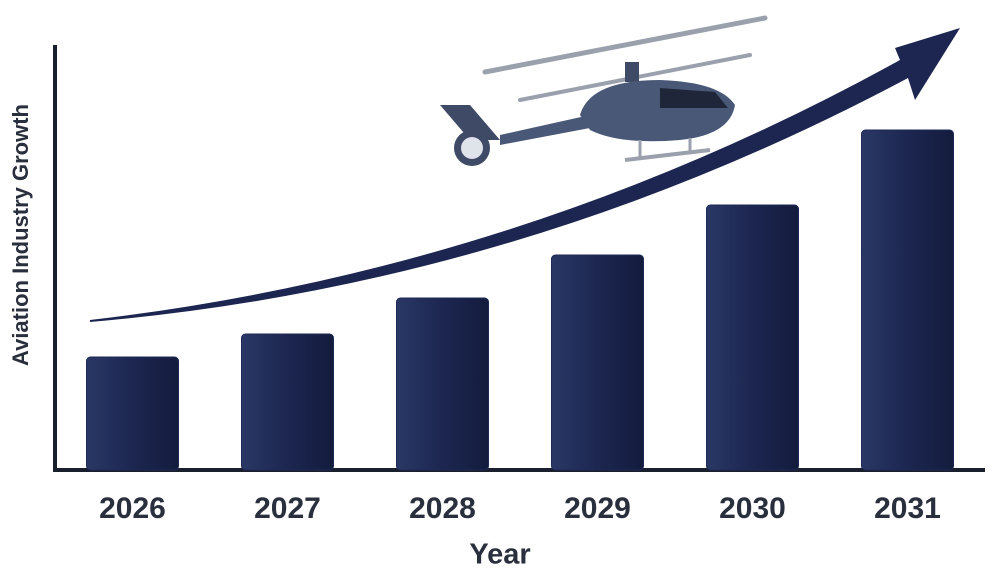  I want to click on x-axis-title: Year, so click(499, 555).